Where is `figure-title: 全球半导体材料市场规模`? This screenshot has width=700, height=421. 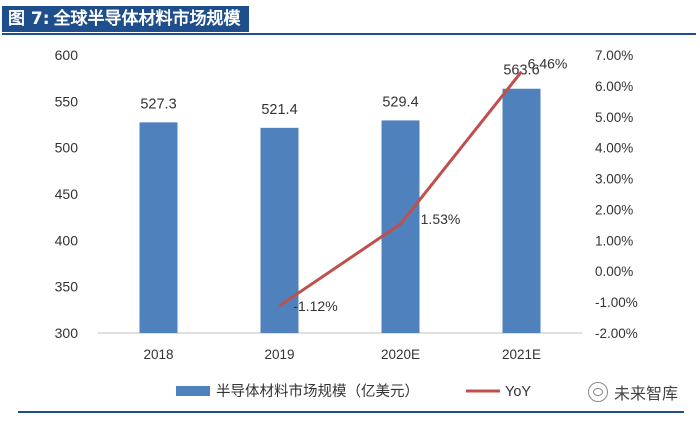 figure-title: 全球半导体材料市场规模 is located at coordinates (147, 19).